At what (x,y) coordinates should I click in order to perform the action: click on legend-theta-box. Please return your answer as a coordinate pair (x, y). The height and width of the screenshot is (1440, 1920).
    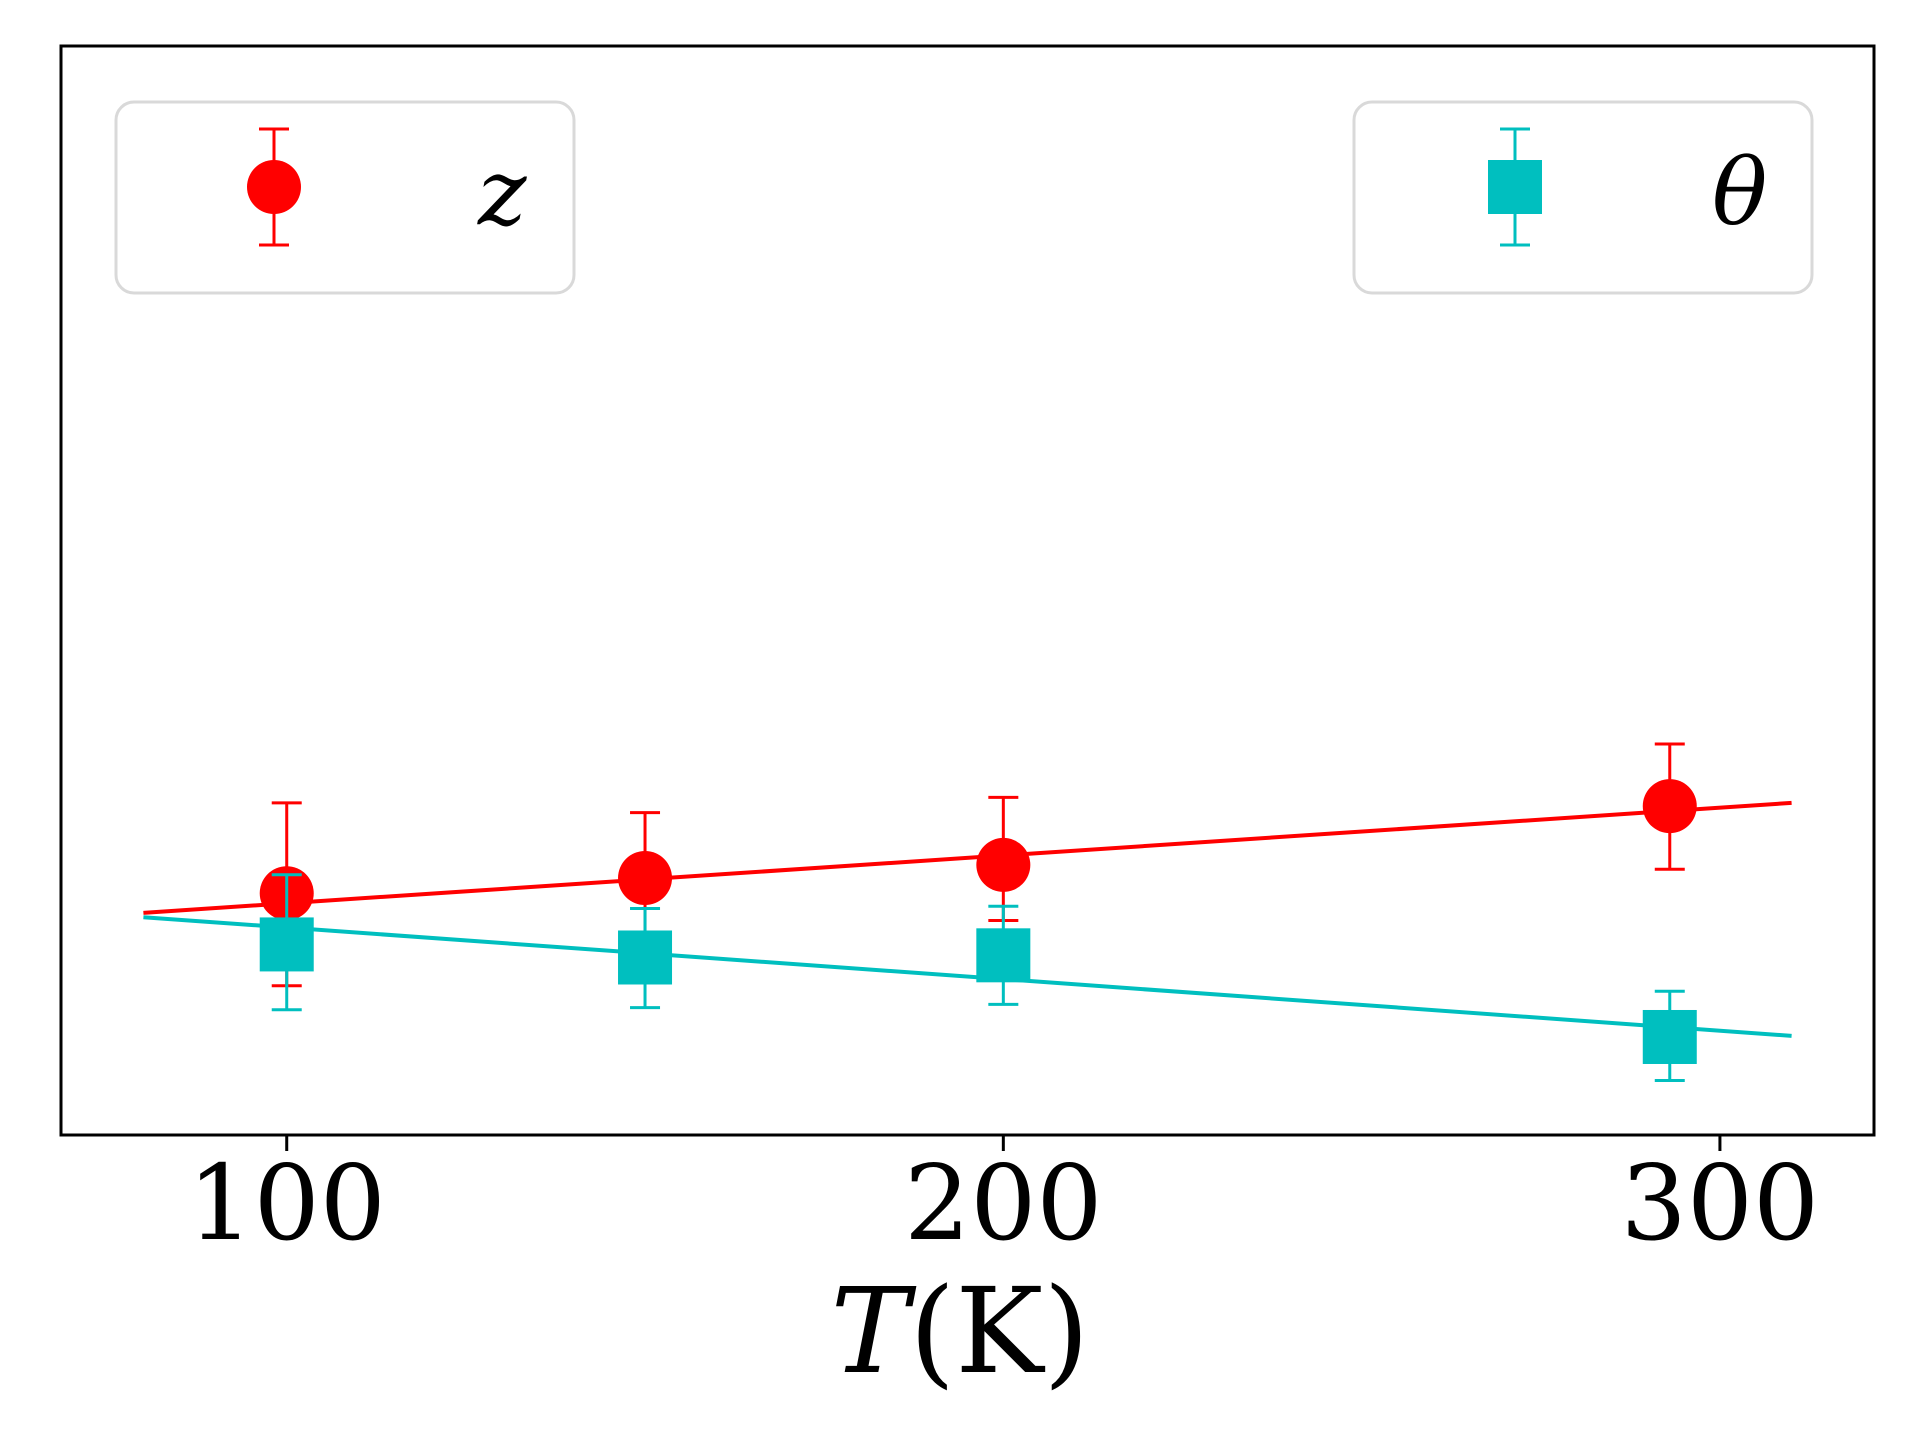
    Looking at the image, I should click on (1583, 197).